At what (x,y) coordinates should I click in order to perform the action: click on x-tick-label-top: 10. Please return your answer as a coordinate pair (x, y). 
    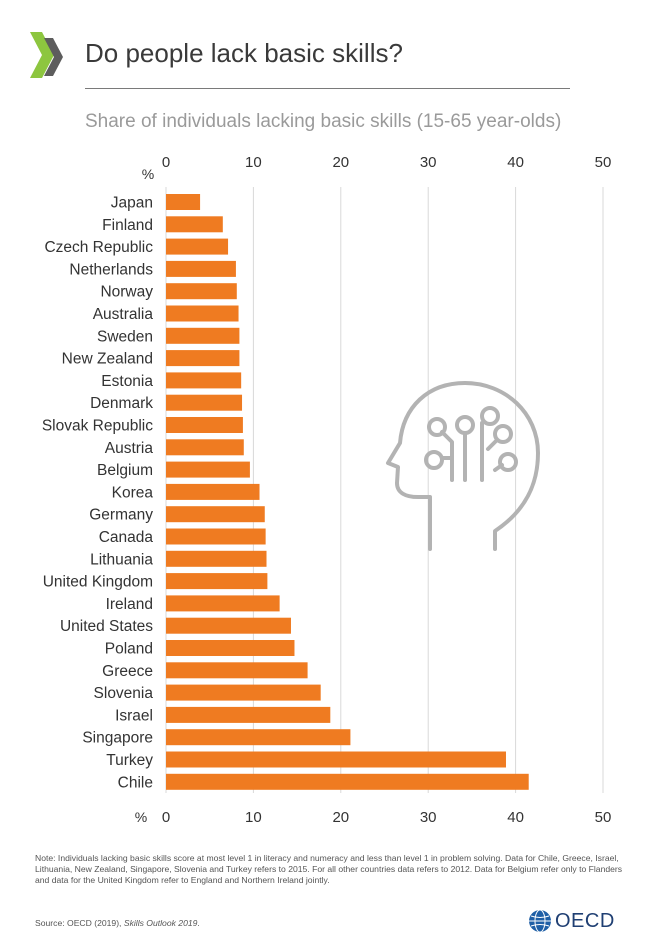
    Looking at the image, I should click on (253, 162).